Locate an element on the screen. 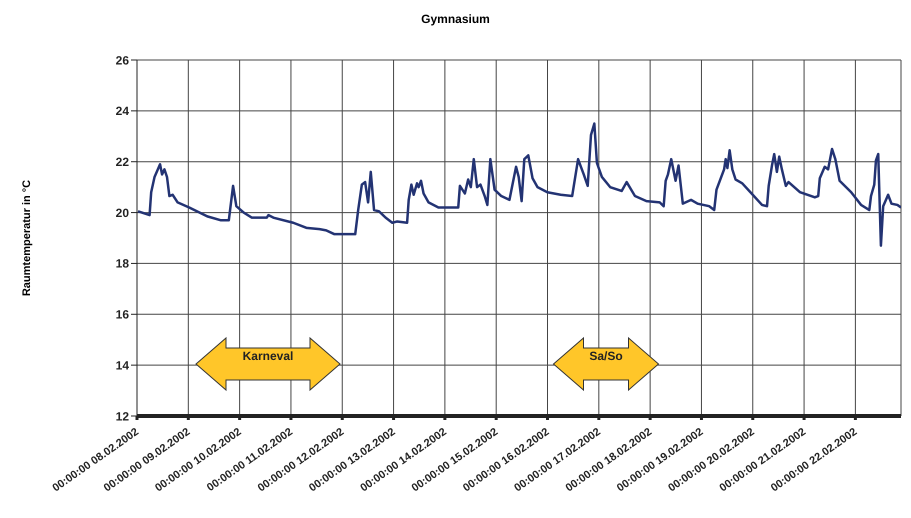 The image size is (911, 518). y-tick-label: 24 is located at coordinates (123, 111).